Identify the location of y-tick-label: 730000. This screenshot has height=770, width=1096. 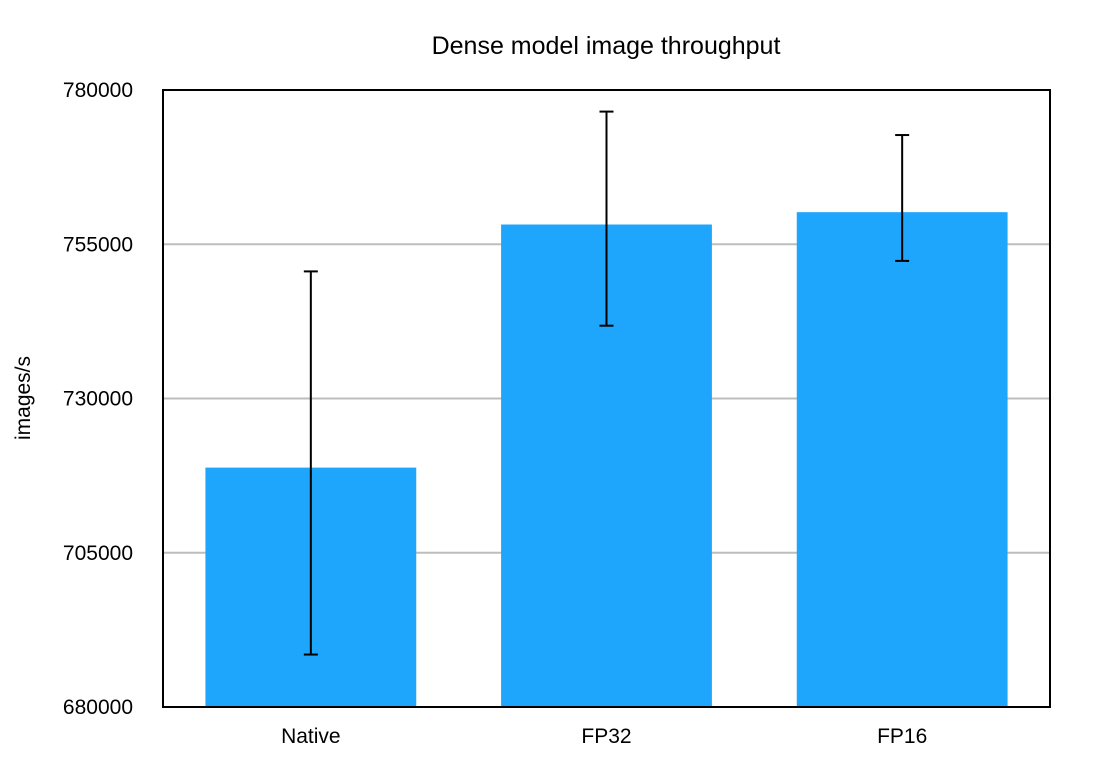
(98, 399).